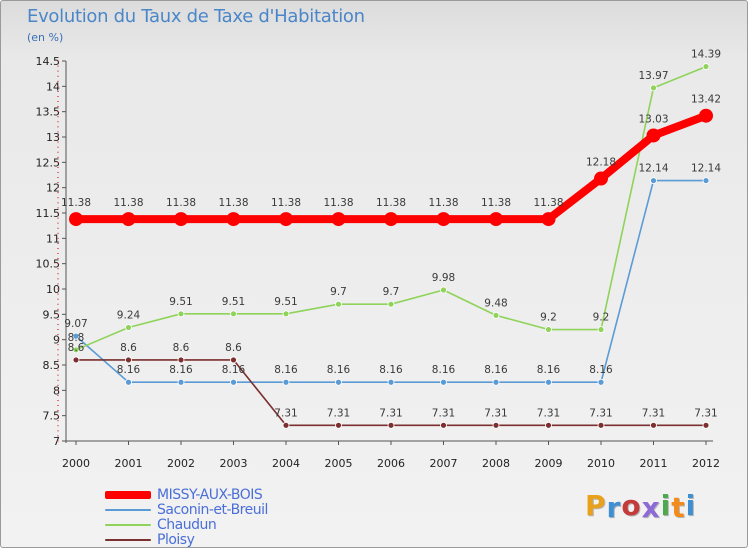 The height and width of the screenshot is (550, 750). What do you see at coordinates (651, 507) in the screenshot?
I see `logo-letter: x` at bounding box center [651, 507].